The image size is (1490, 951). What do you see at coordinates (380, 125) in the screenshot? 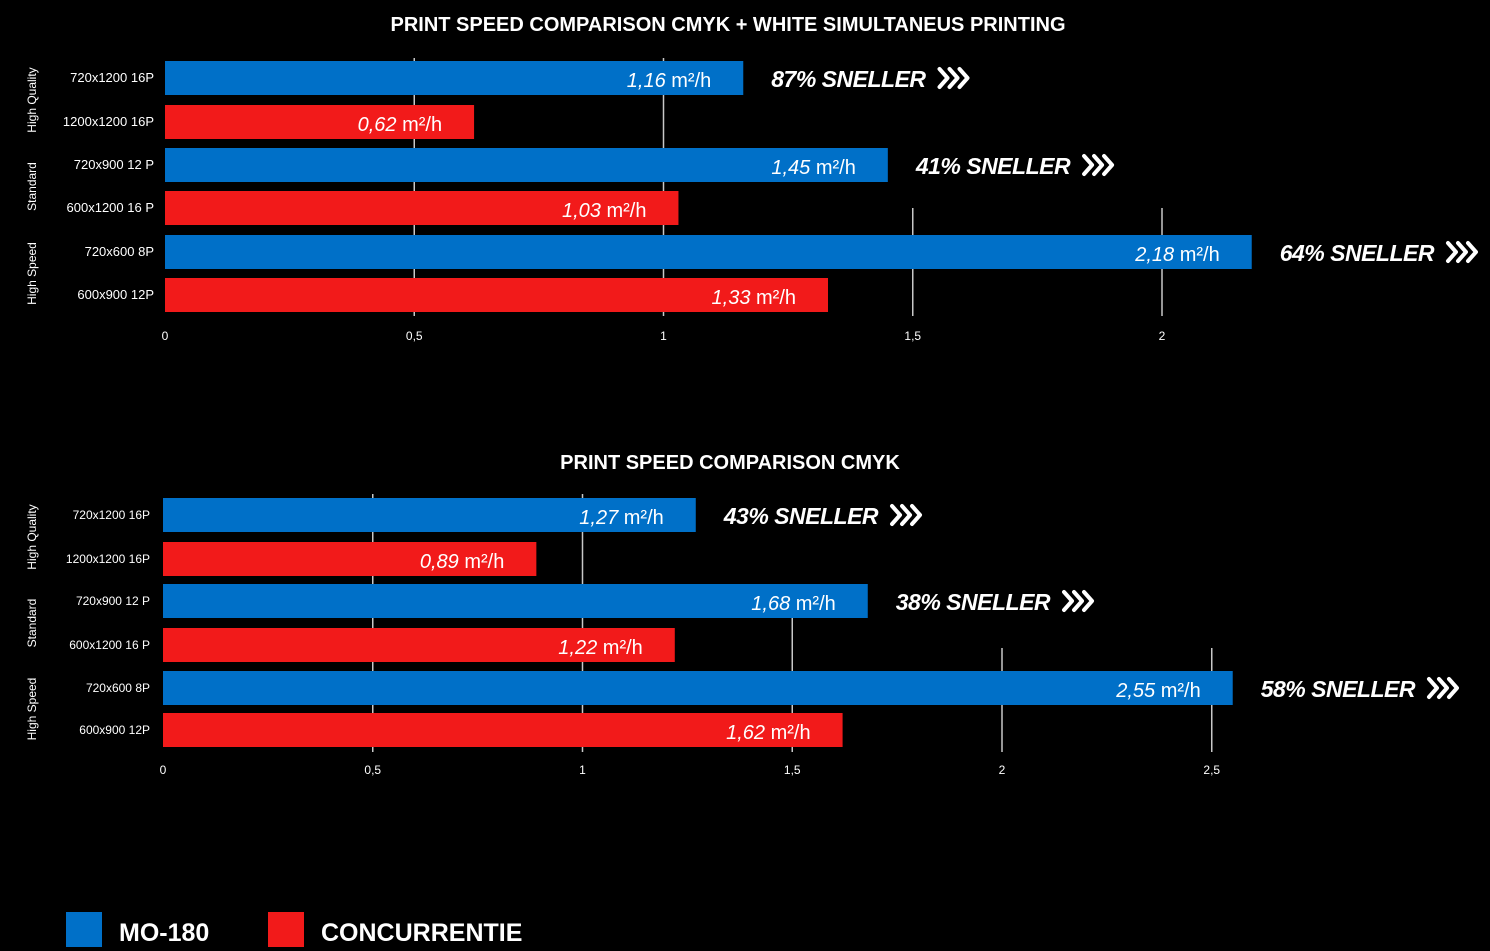
I see `value-number: 0,62` at bounding box center [380, 125].